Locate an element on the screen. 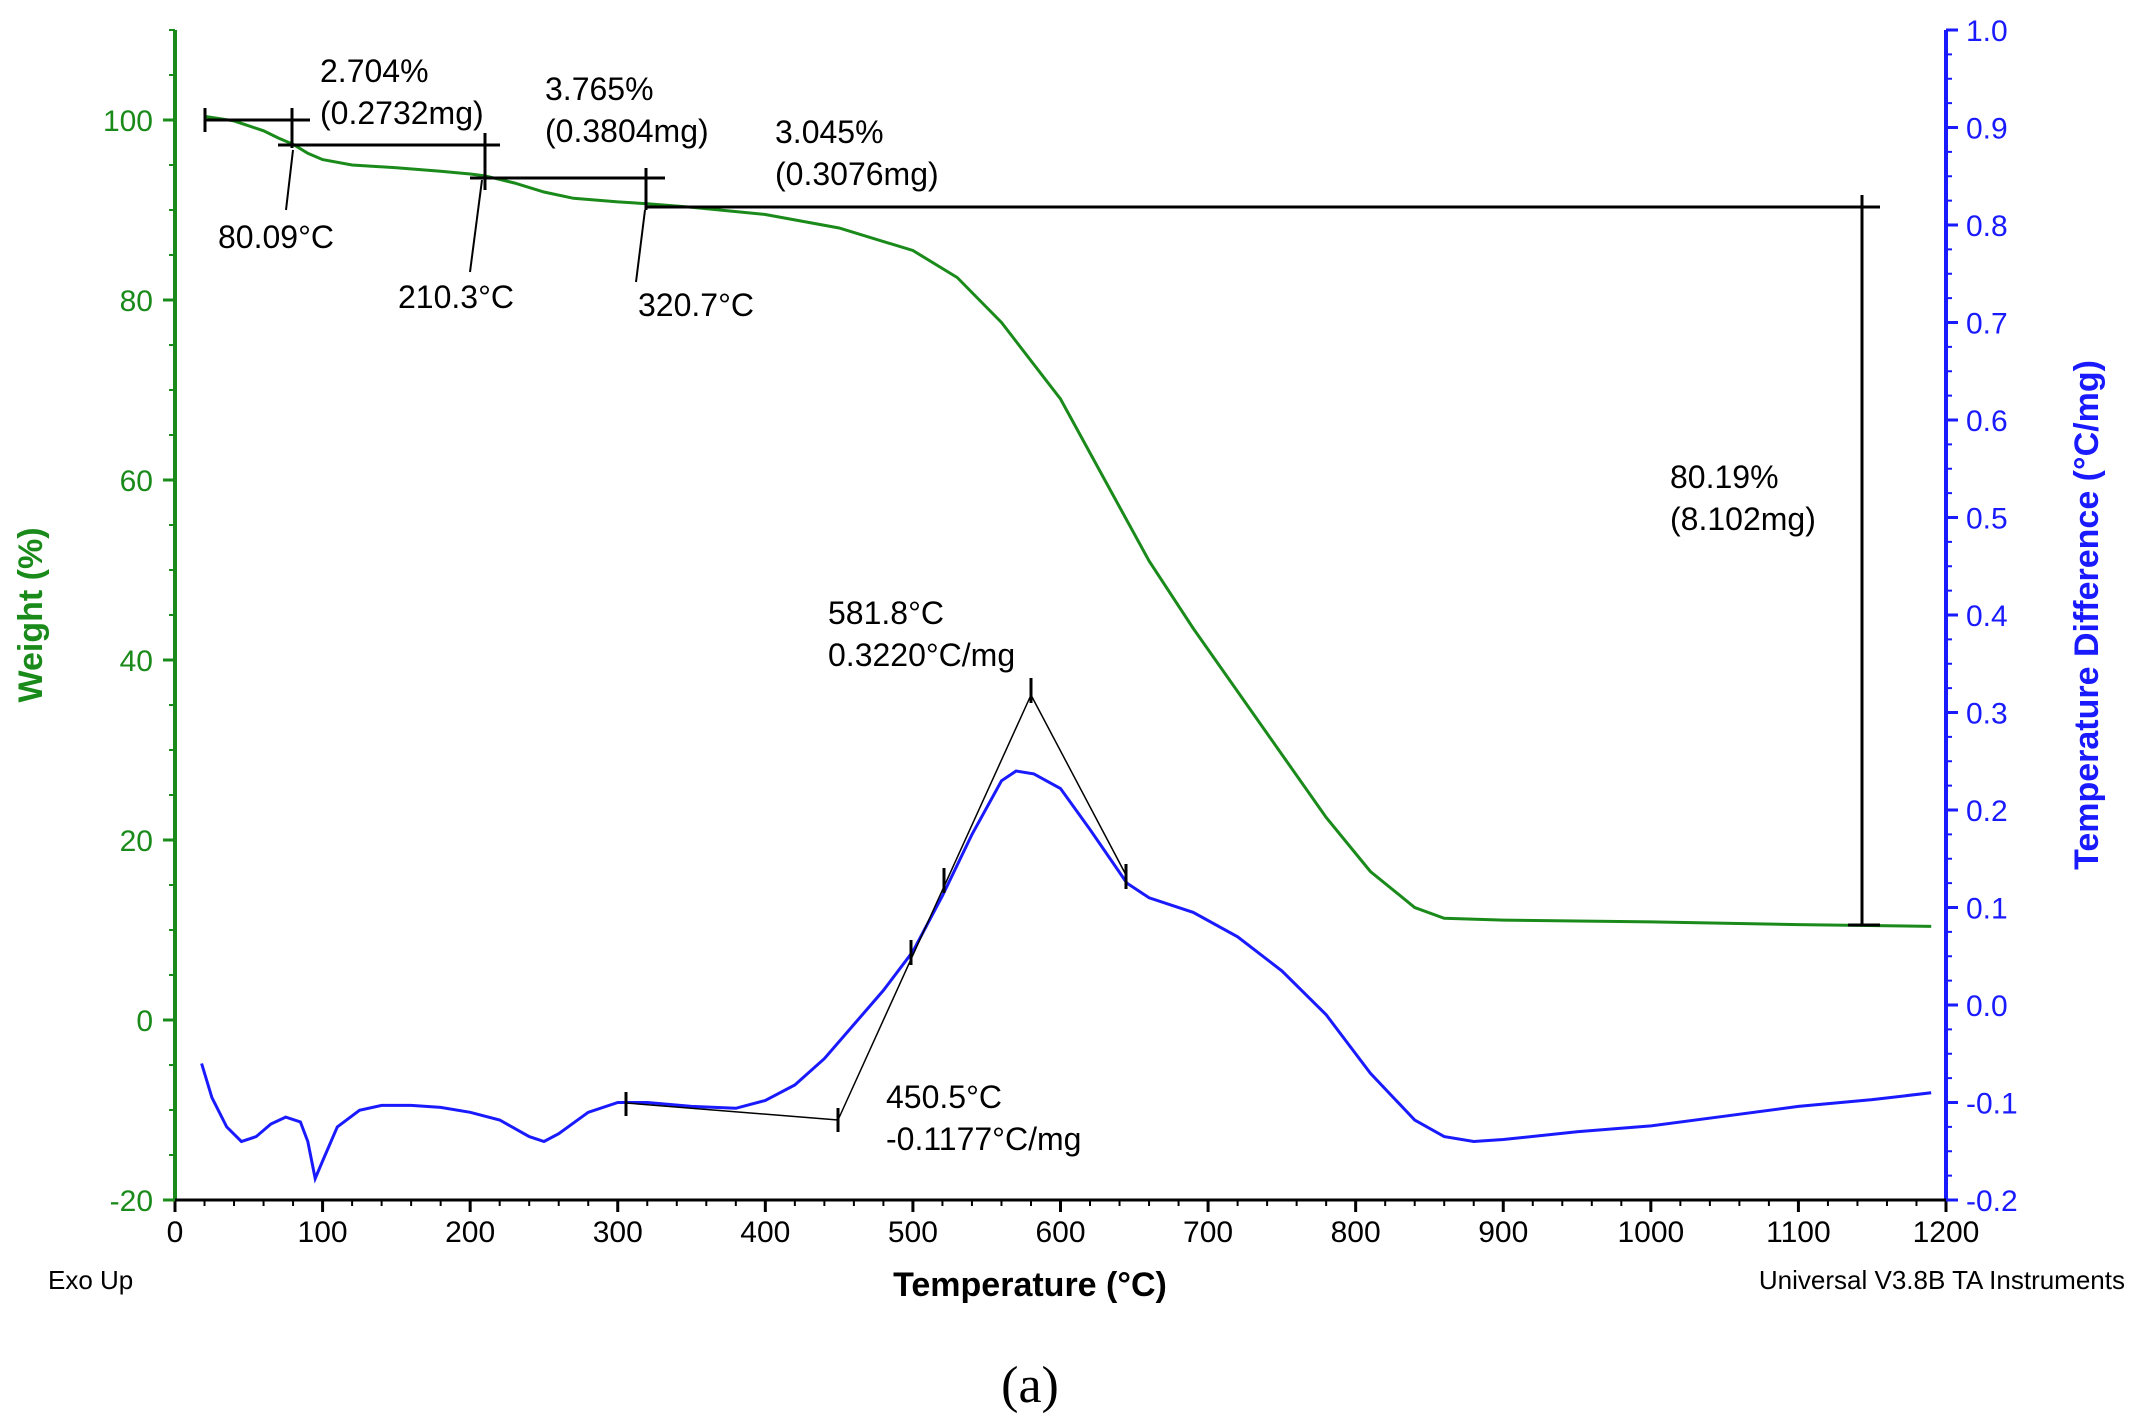  onset-value-label: -0.1177°C/mg is located at coordinates (983, 1139).